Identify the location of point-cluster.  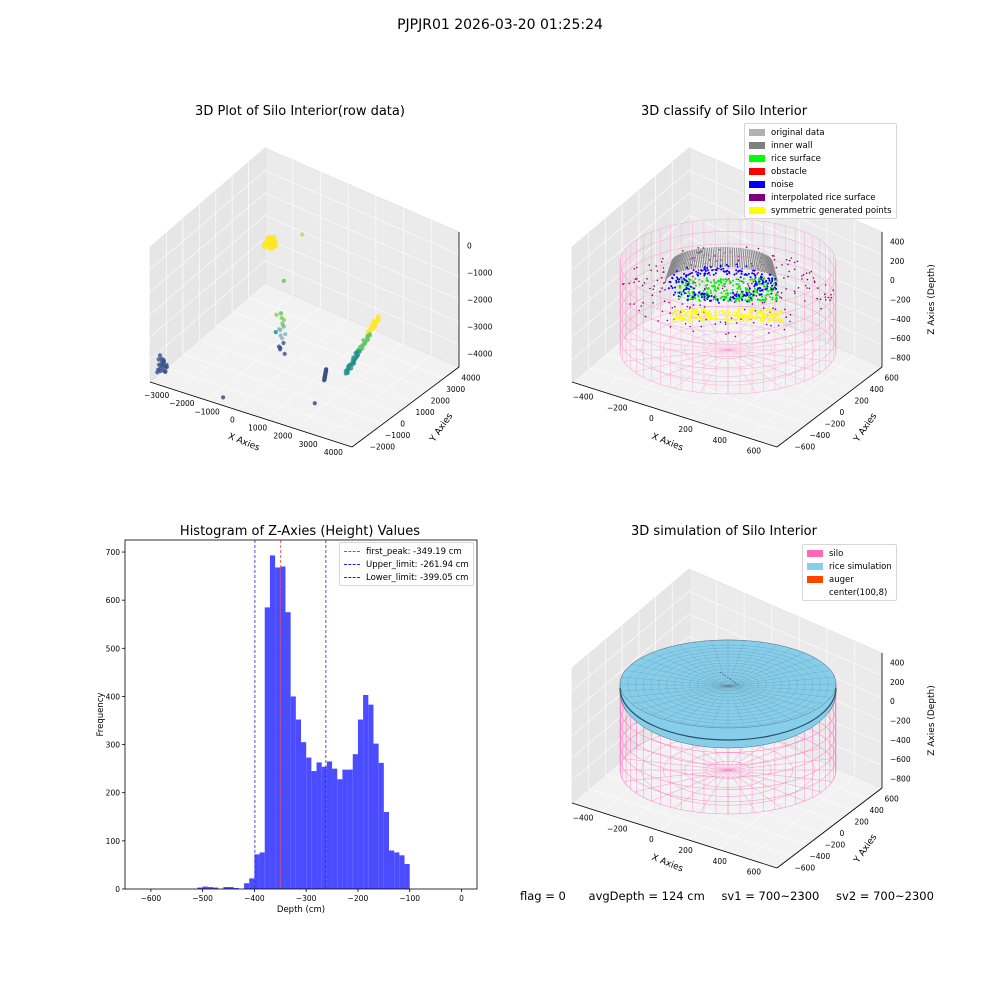
(270, 242).